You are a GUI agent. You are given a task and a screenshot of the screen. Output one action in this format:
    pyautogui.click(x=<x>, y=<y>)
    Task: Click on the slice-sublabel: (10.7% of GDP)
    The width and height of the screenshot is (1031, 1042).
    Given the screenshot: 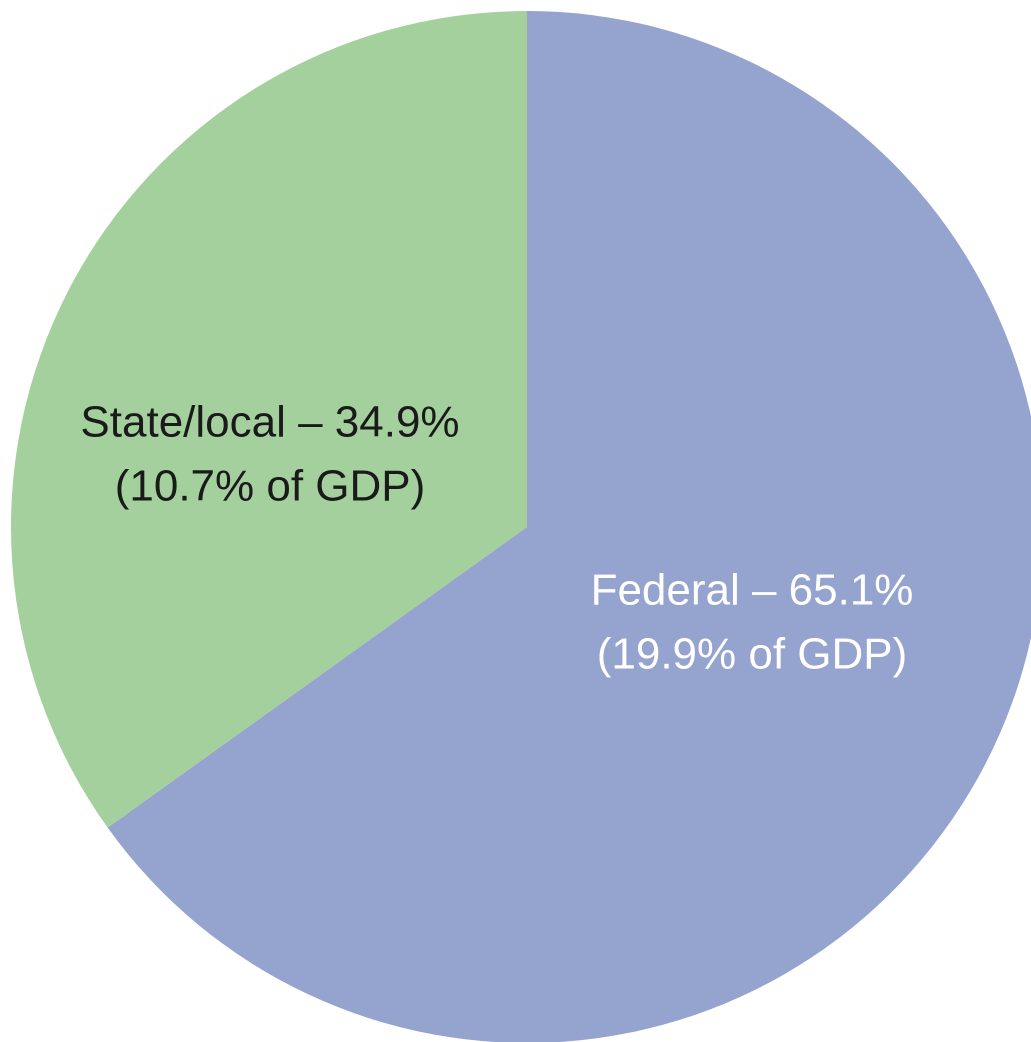 What is the action you would take?
    pyautogui.click(x=270, y=486)
    